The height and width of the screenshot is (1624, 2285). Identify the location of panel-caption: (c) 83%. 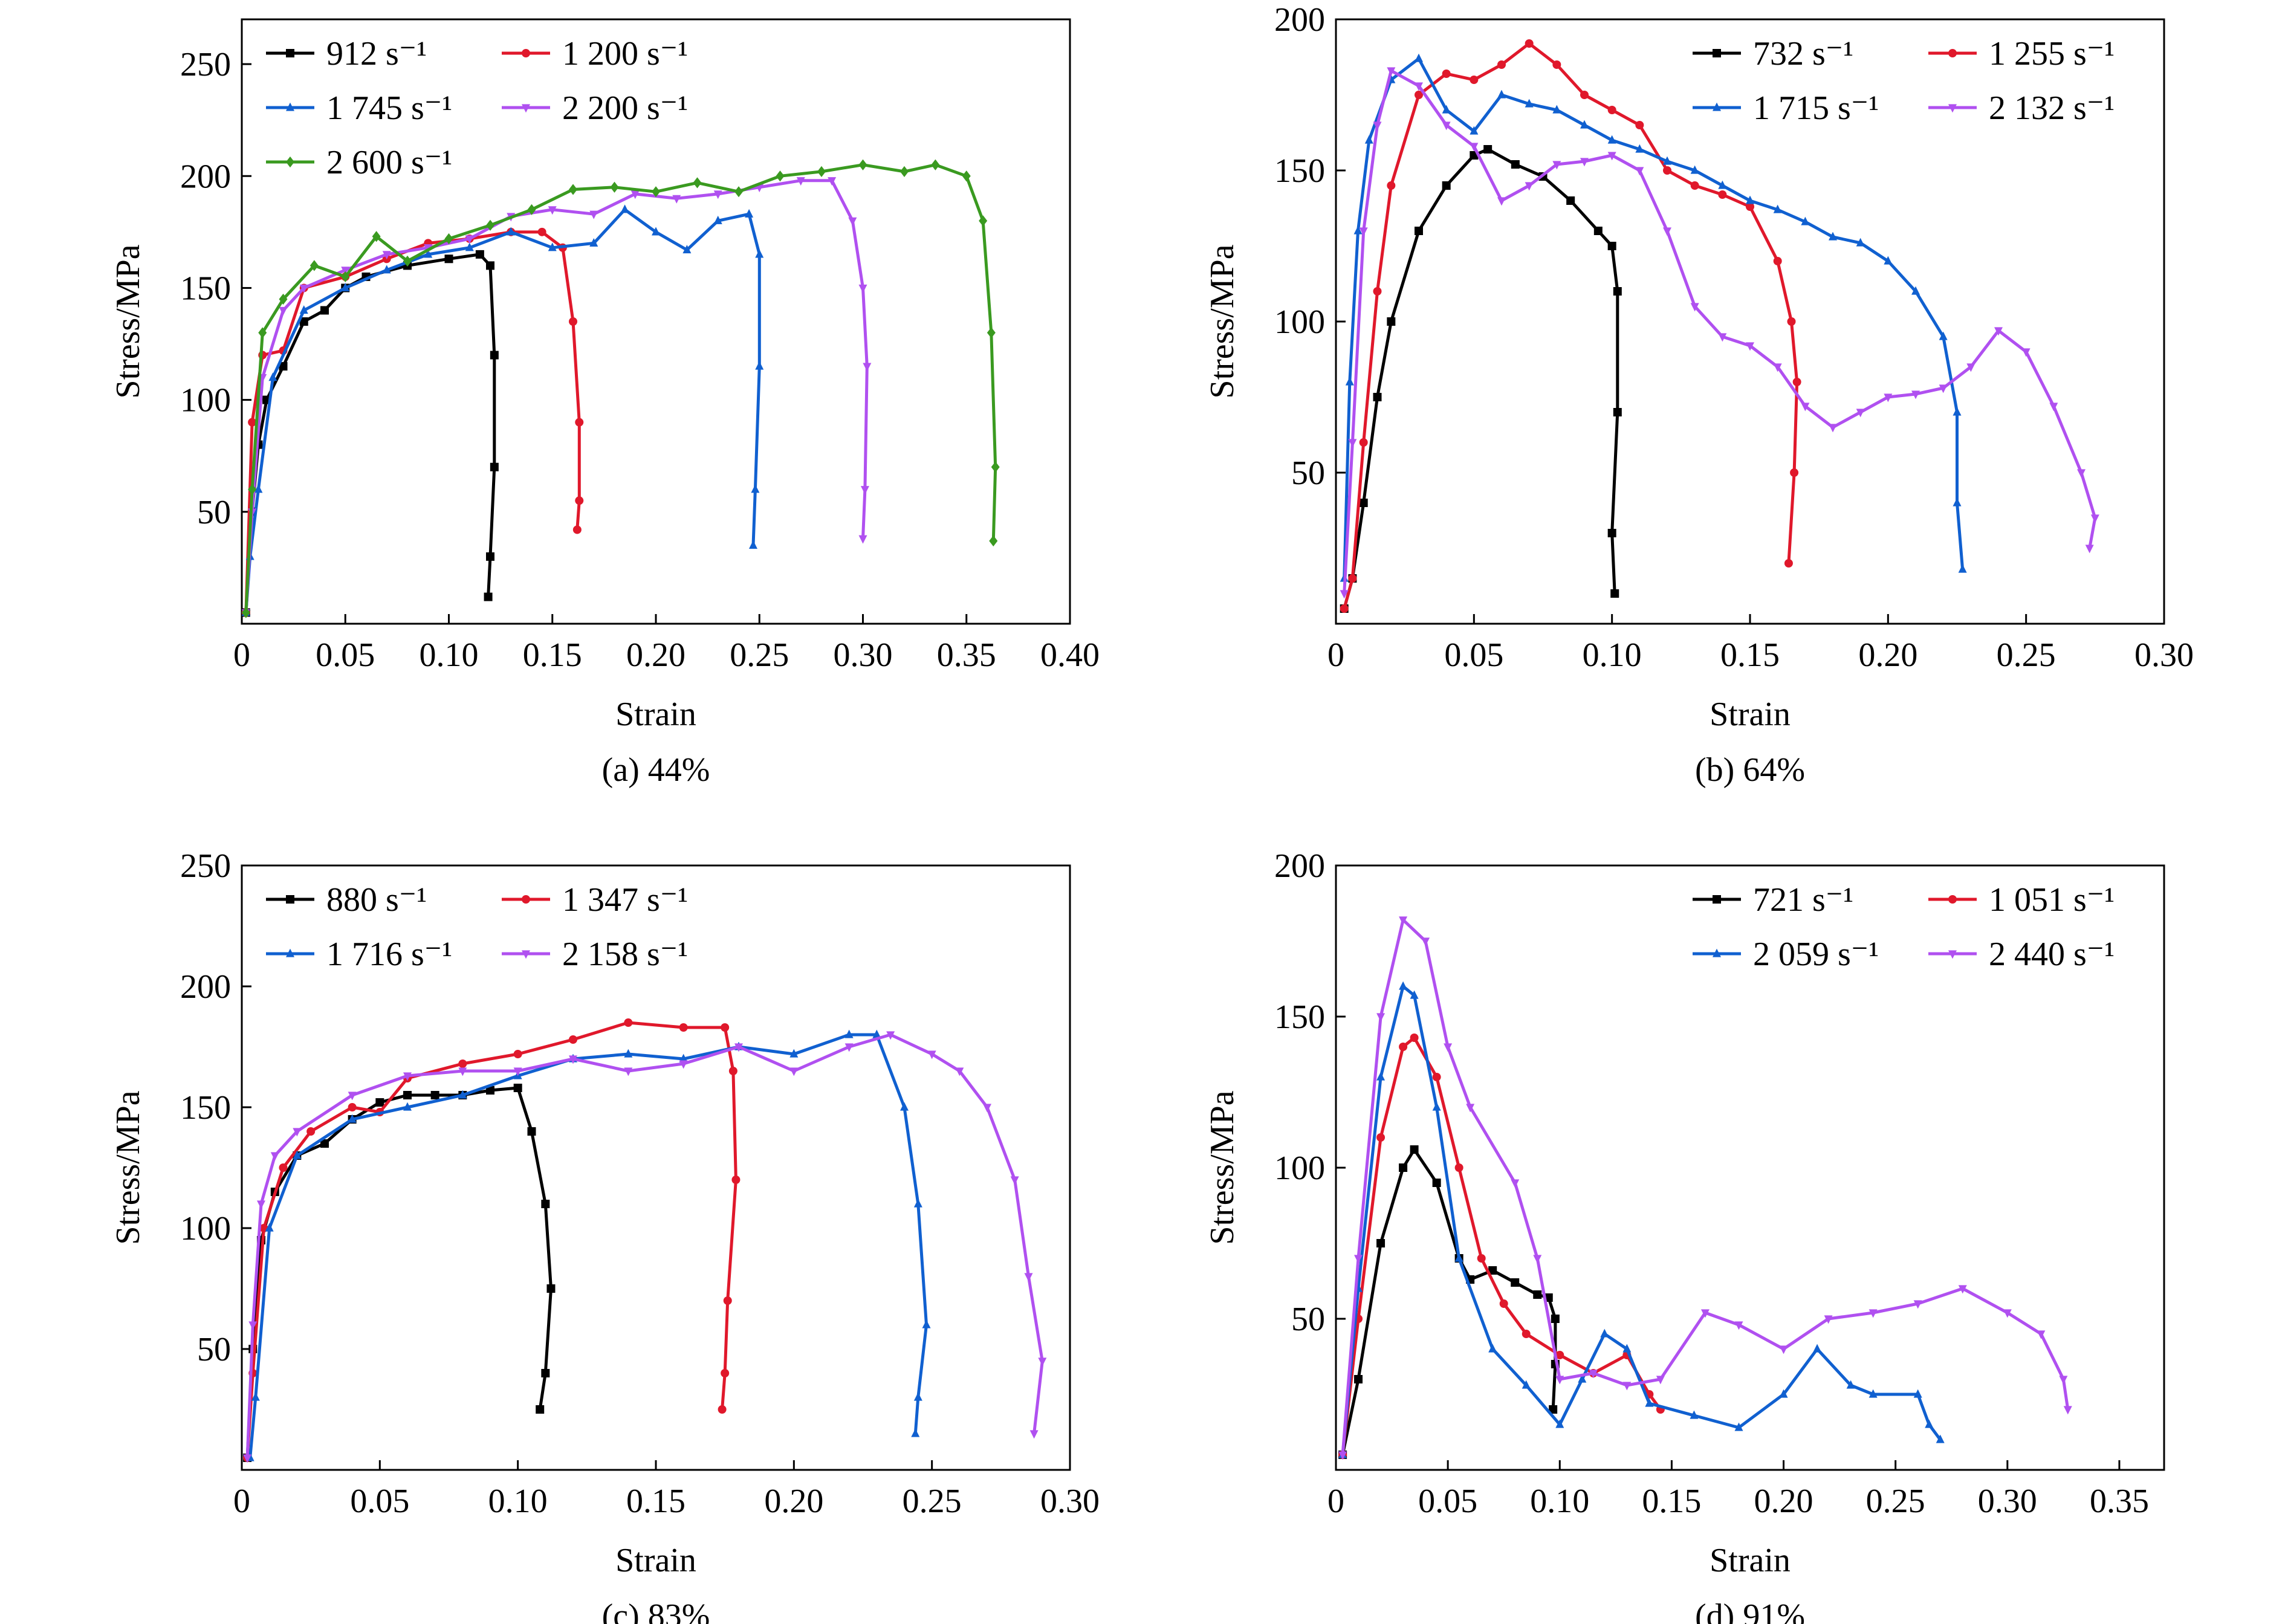
(656, 1610).